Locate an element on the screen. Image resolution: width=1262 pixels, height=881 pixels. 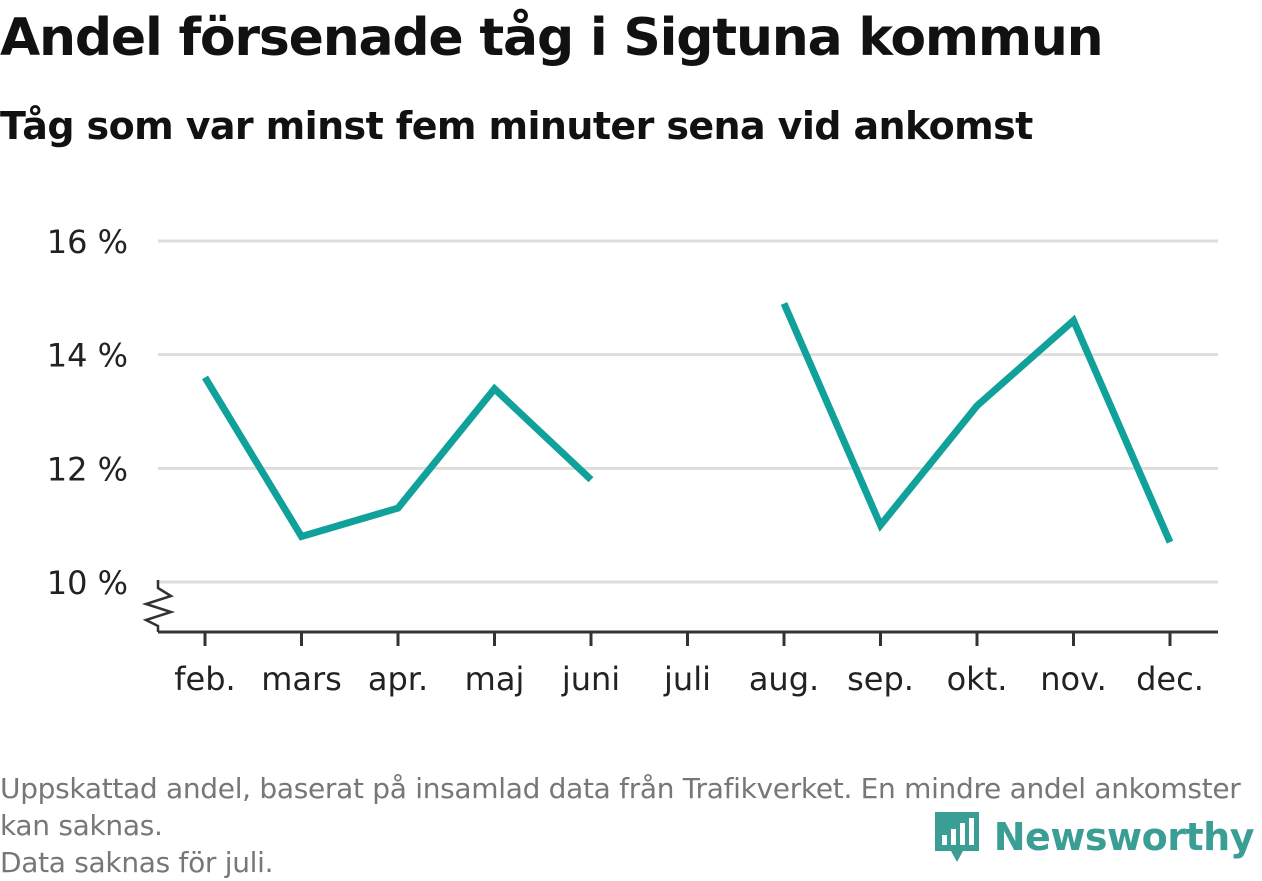
brand-name: Newsworthy is located at coordinates (1124, 837).